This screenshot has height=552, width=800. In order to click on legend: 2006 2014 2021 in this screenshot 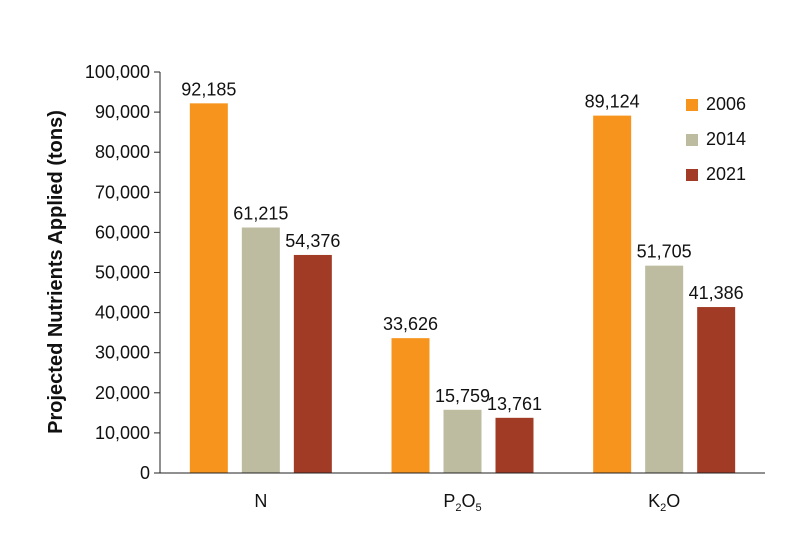, I will do `click(716, 139)`.